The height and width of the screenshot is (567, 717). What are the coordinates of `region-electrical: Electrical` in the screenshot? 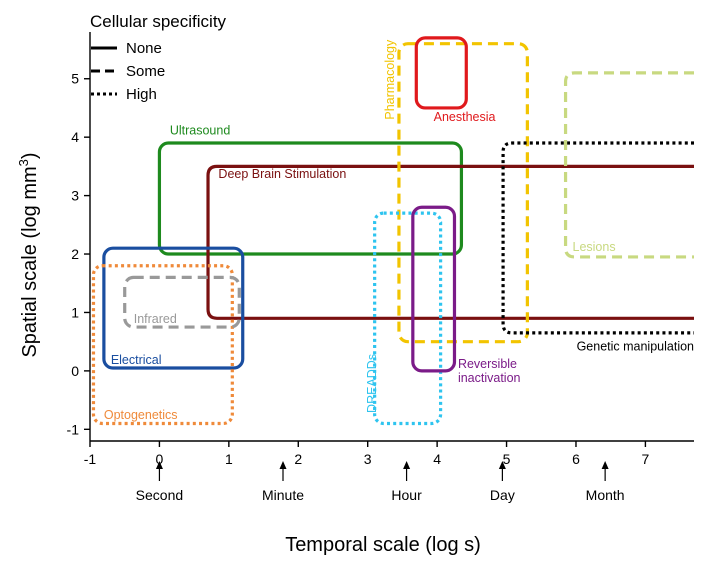 It's located at (173, 308).